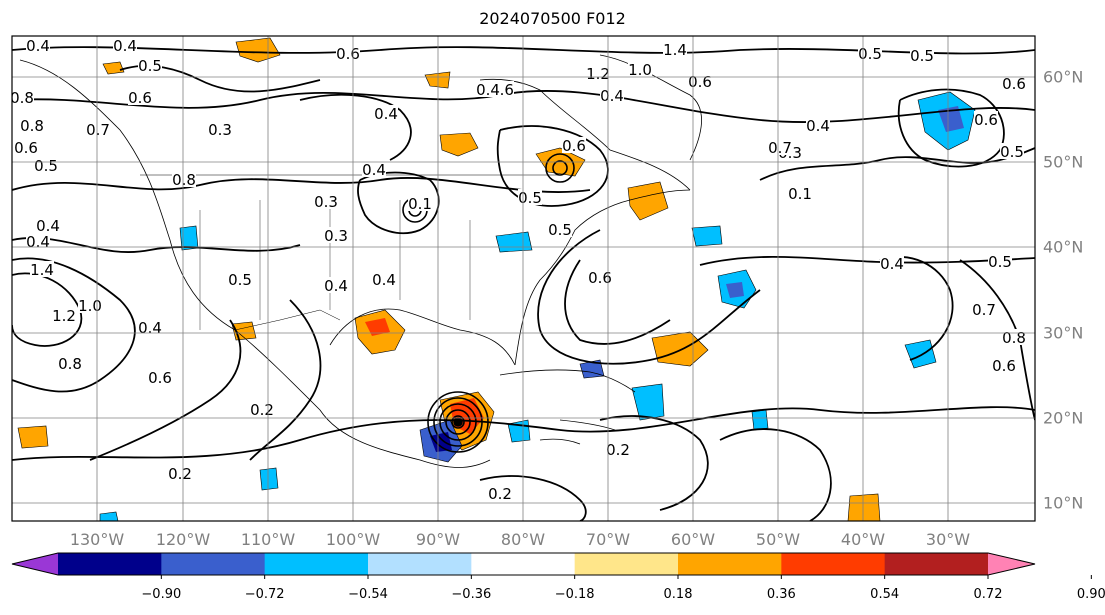  Describe the element at coordinates (35, 564) in the screenshot. I see `colorbar-extend-low` at that location.